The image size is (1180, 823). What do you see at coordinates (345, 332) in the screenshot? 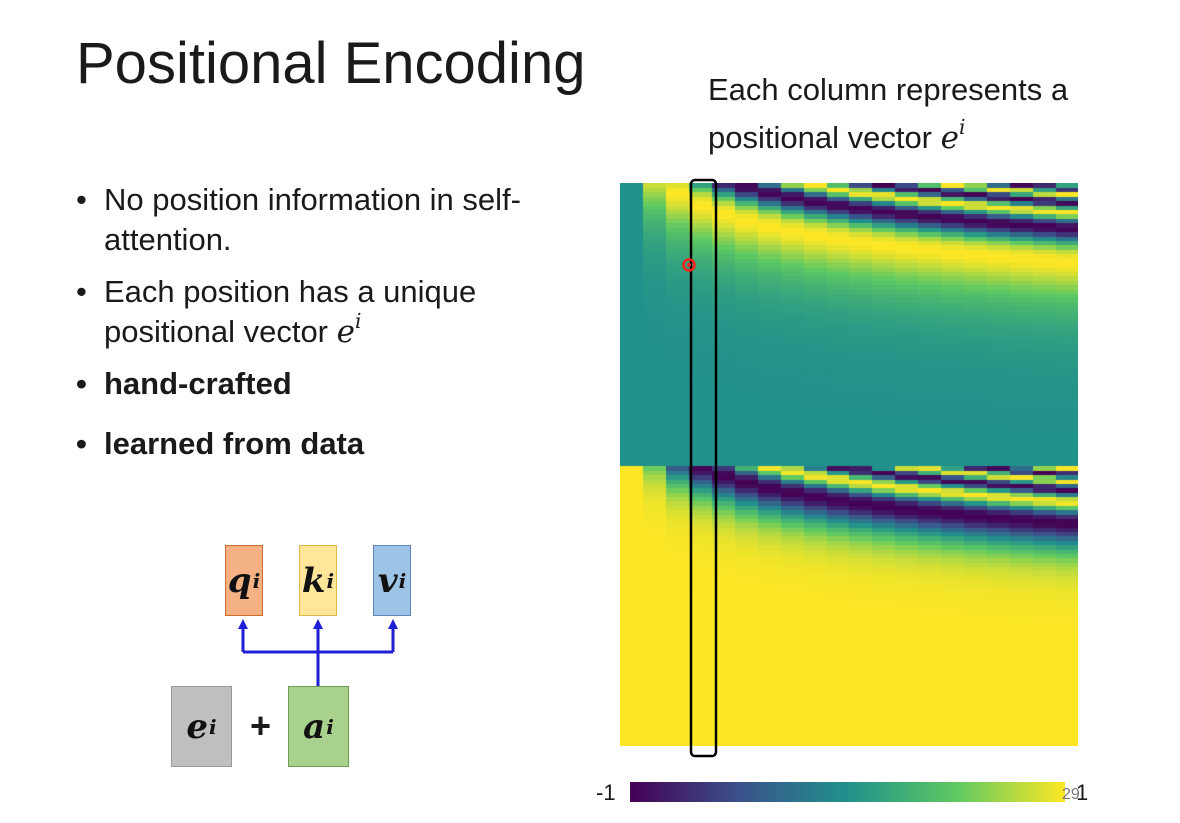
I see `bullet-symbol: e` at bounding box center [345, 332].